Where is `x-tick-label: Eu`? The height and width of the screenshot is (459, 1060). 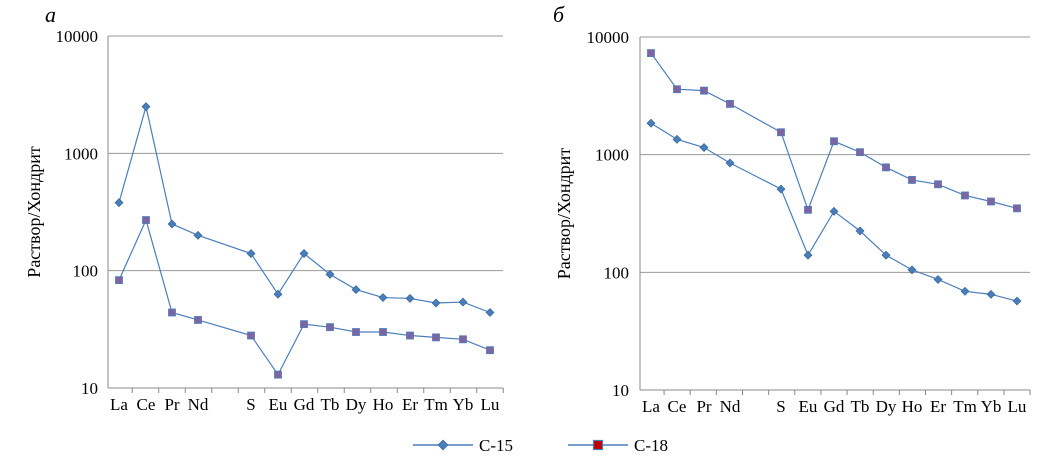
x-tick-label: Eu is located at coordinates (808, 406).